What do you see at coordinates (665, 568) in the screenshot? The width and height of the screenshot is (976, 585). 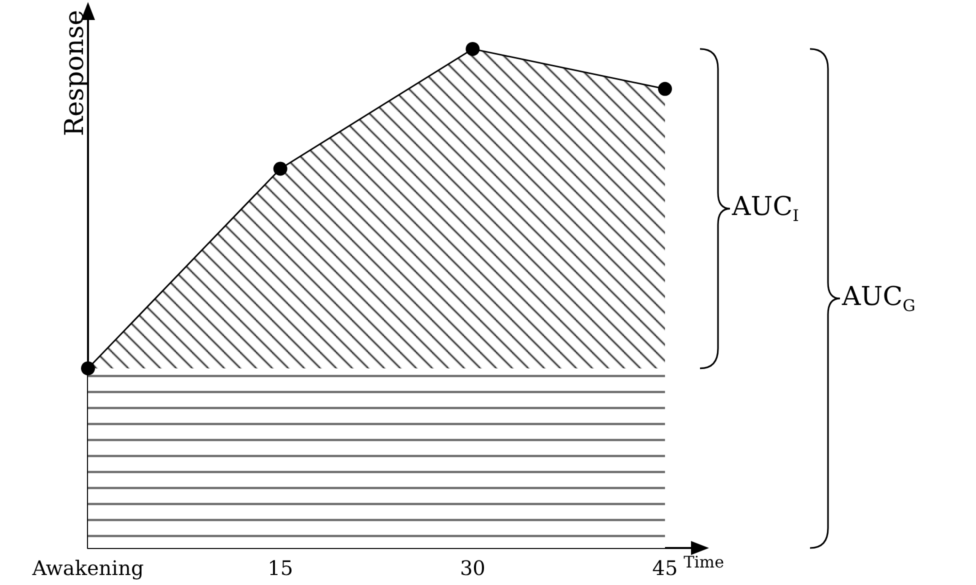 I see `x-tick-label: 45` at bounding box center [665, 568].